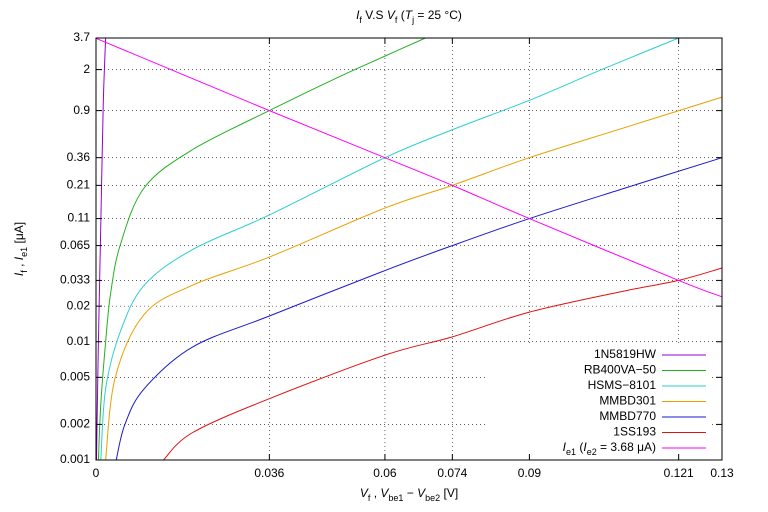 Image resolution: width=768 pixels, height=512 pixels. What do you see at coordinates (412, 20) in the screenshot?
I see `text-part: j` at bounding box center [412, 20].